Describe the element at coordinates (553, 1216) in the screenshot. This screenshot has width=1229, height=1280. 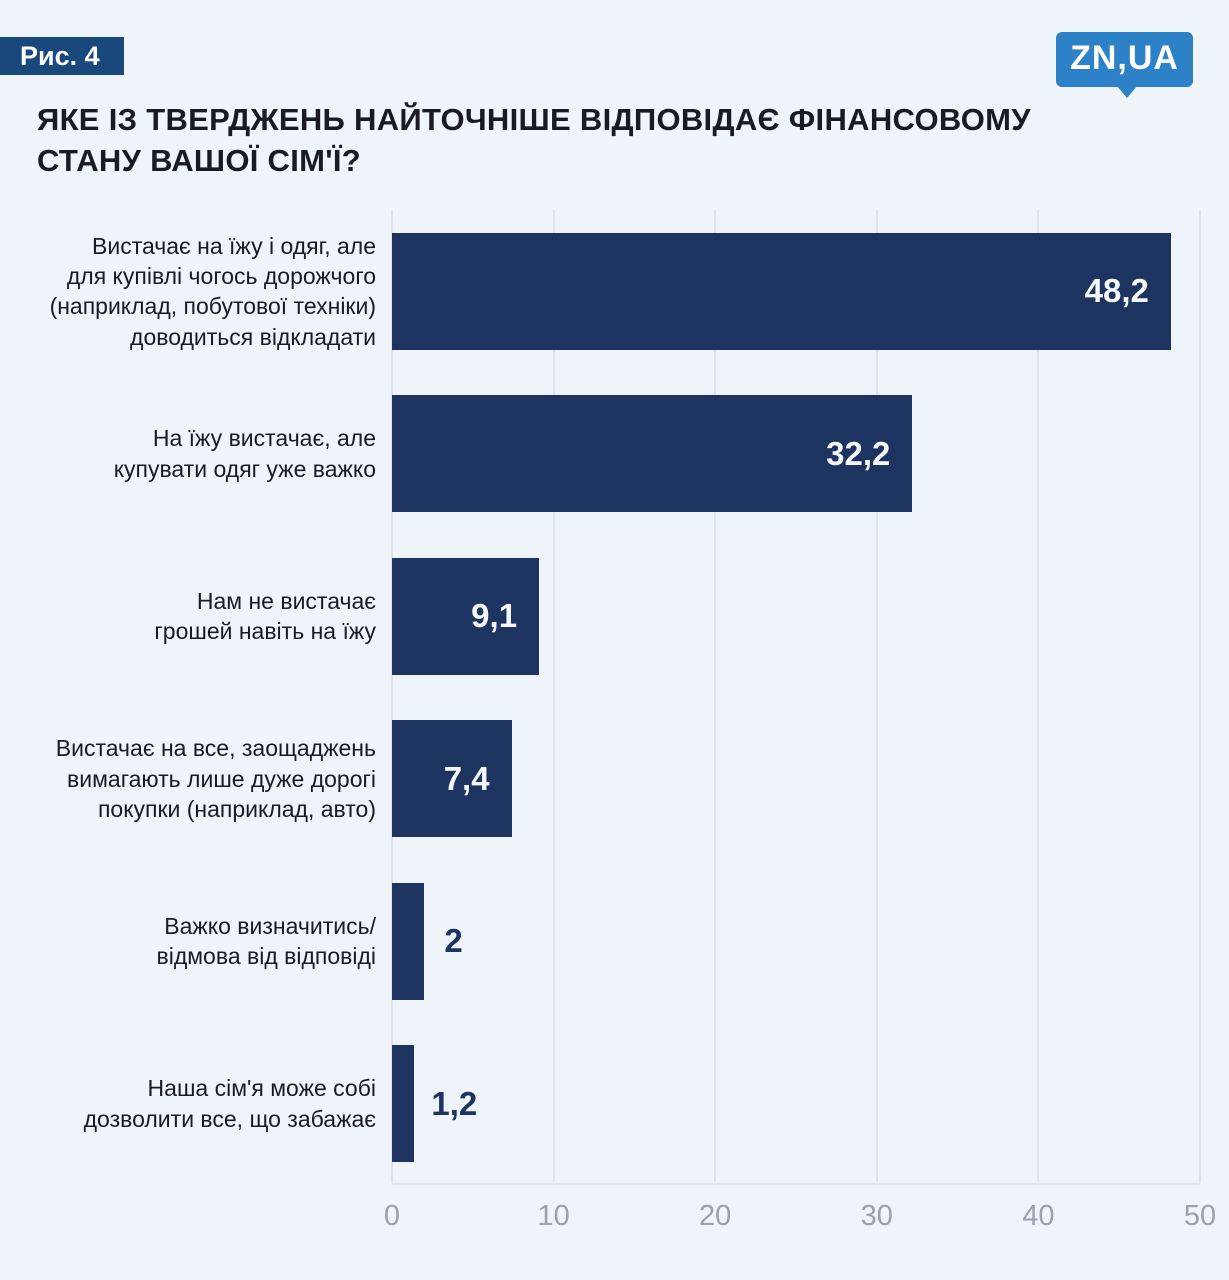
I see `x-axis-tick-label: 10` at that location.